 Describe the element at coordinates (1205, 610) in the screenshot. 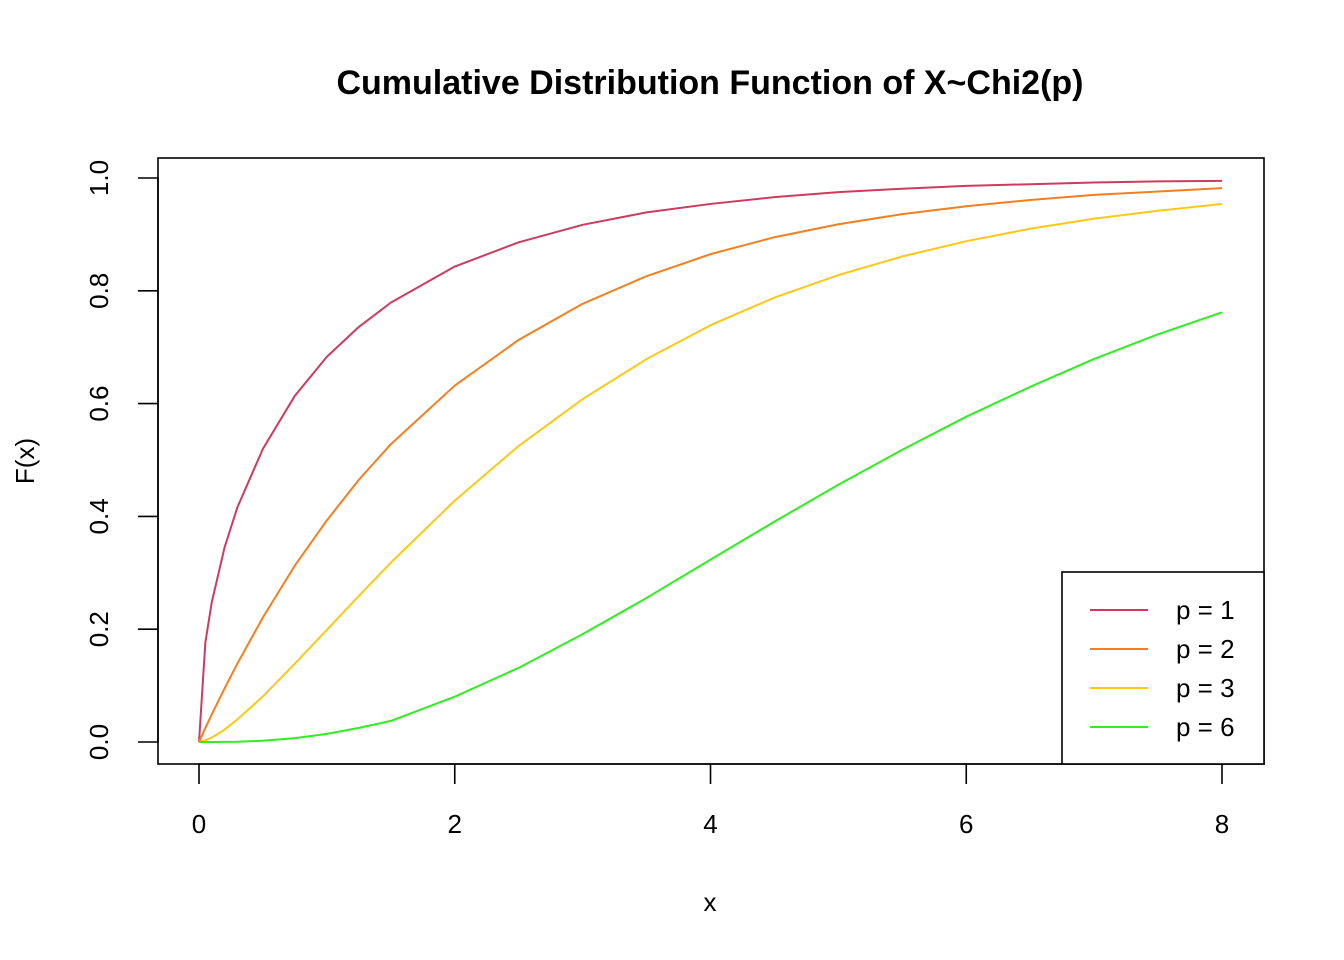

I see `legend-label: p = 1` at that location.